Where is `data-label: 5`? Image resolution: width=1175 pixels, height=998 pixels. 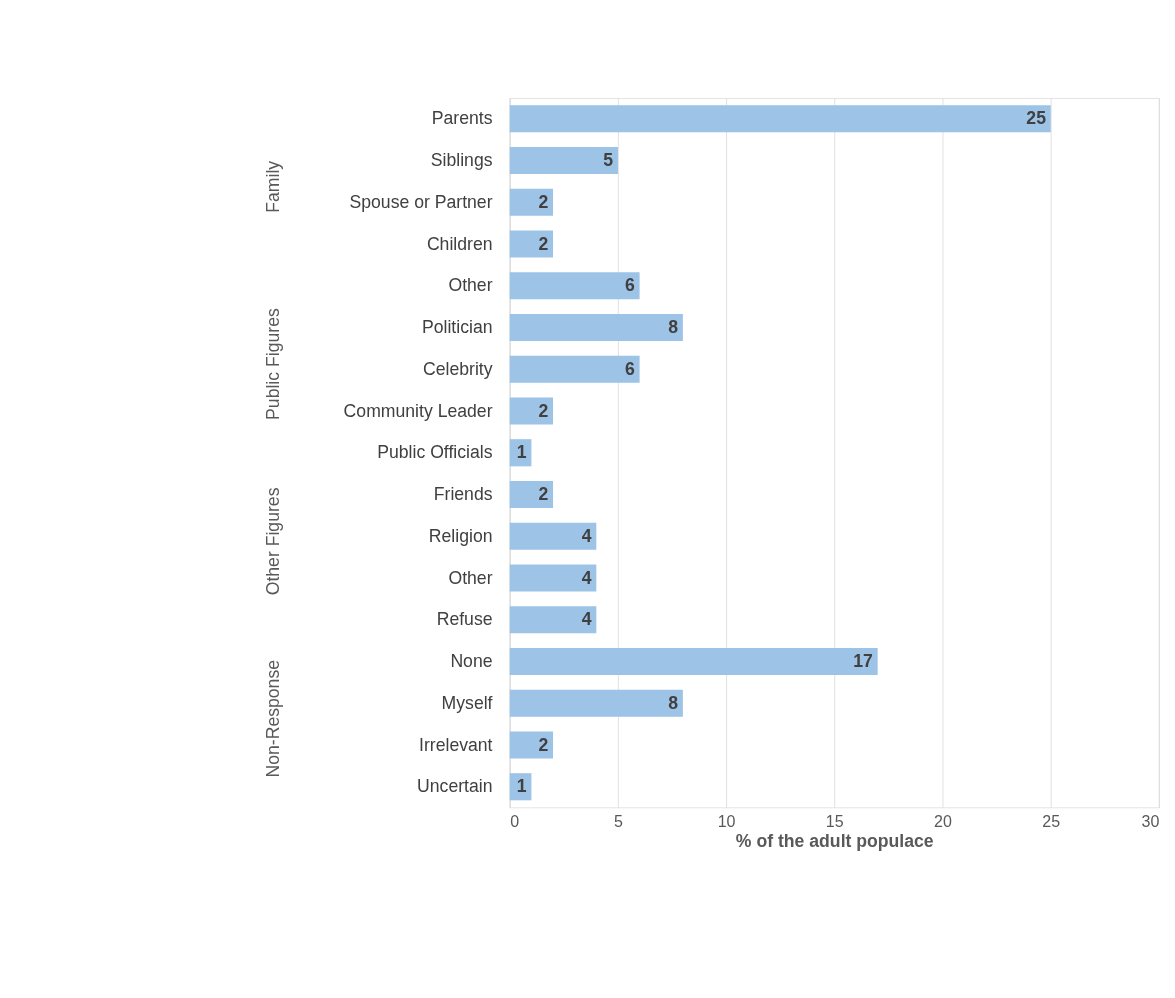
data-label: 5 is located at coordinates (608, 160).